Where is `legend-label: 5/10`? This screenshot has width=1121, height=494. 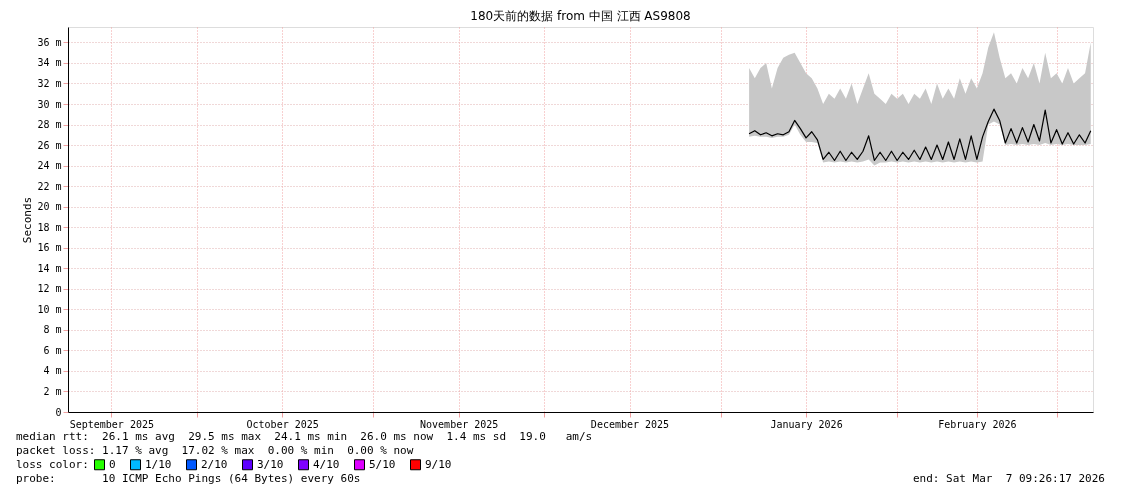
legend-label: 5/10 is located at coordinates (382, 464).